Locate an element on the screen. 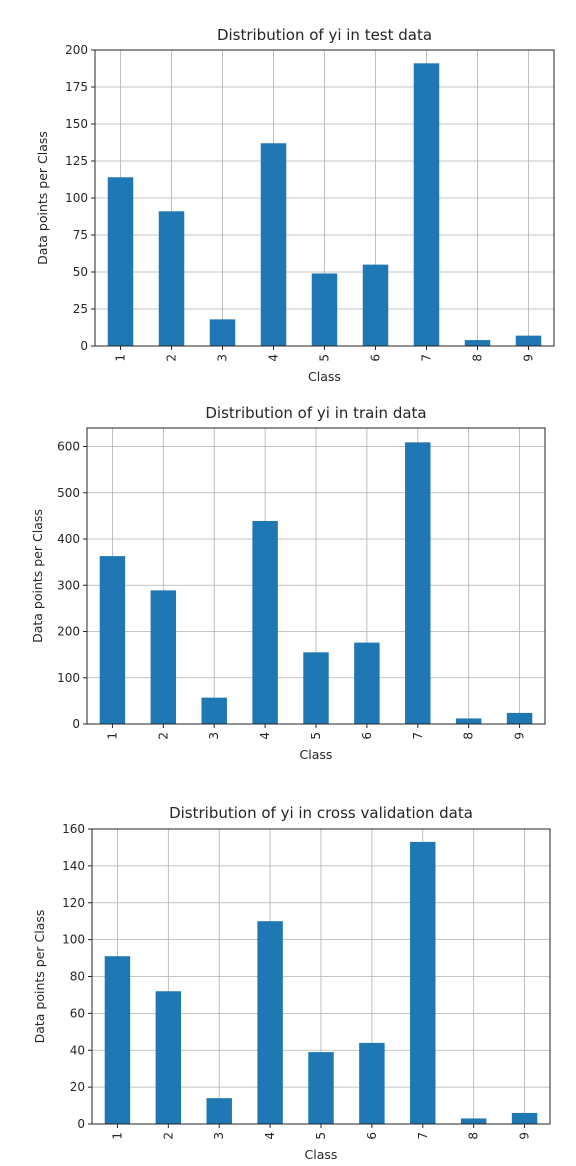  chart-3-xtick-label: 5 is located at coordinates (321, 1136).